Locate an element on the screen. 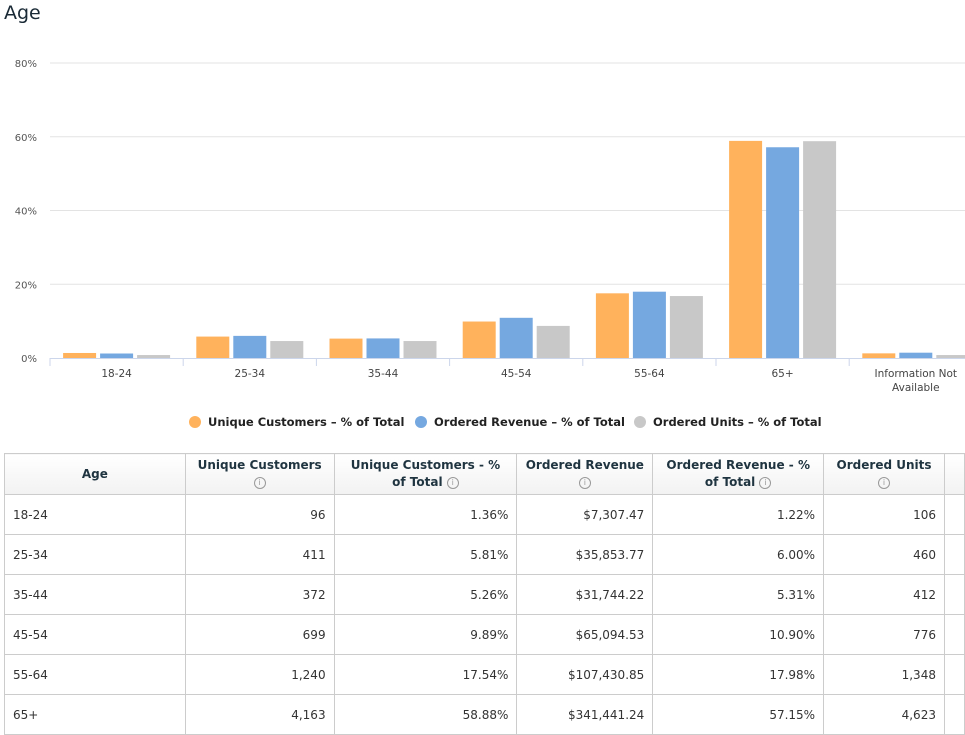 This screenshot has height=735, width=965. column-header: Ordered Units i is located at coordinates (884, 474).